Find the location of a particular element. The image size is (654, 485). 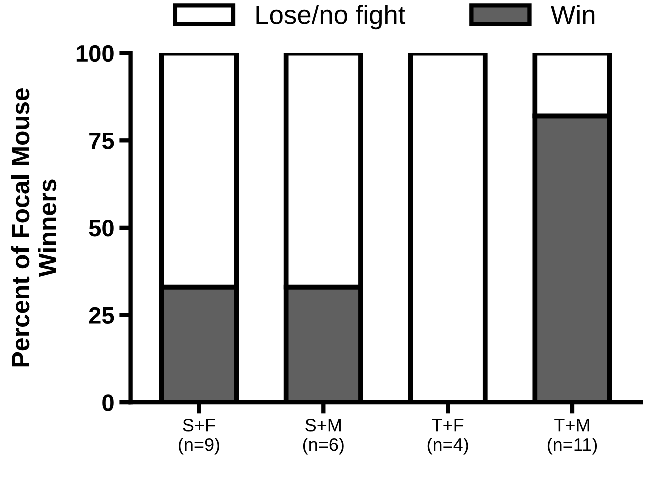

y-tick-label: 75 is located at coordinates (102, 141).